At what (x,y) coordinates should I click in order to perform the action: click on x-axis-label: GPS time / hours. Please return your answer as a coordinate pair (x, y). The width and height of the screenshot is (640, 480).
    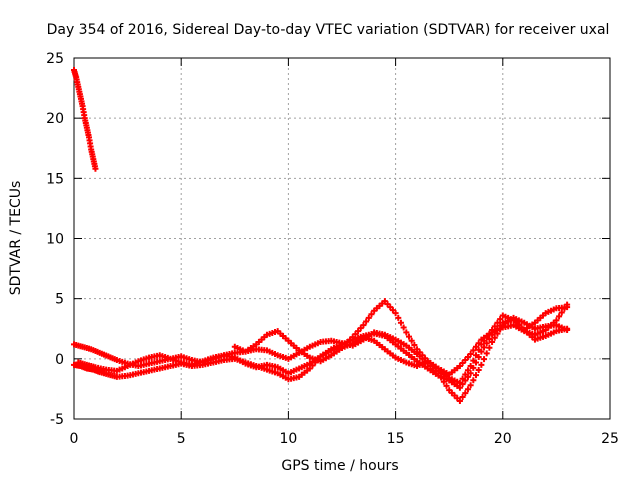
    Looking at the image, I should click on (339, 466).